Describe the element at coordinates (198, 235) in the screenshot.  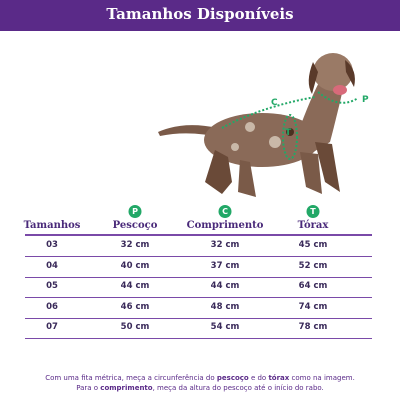
I see `header-rule` at that location.